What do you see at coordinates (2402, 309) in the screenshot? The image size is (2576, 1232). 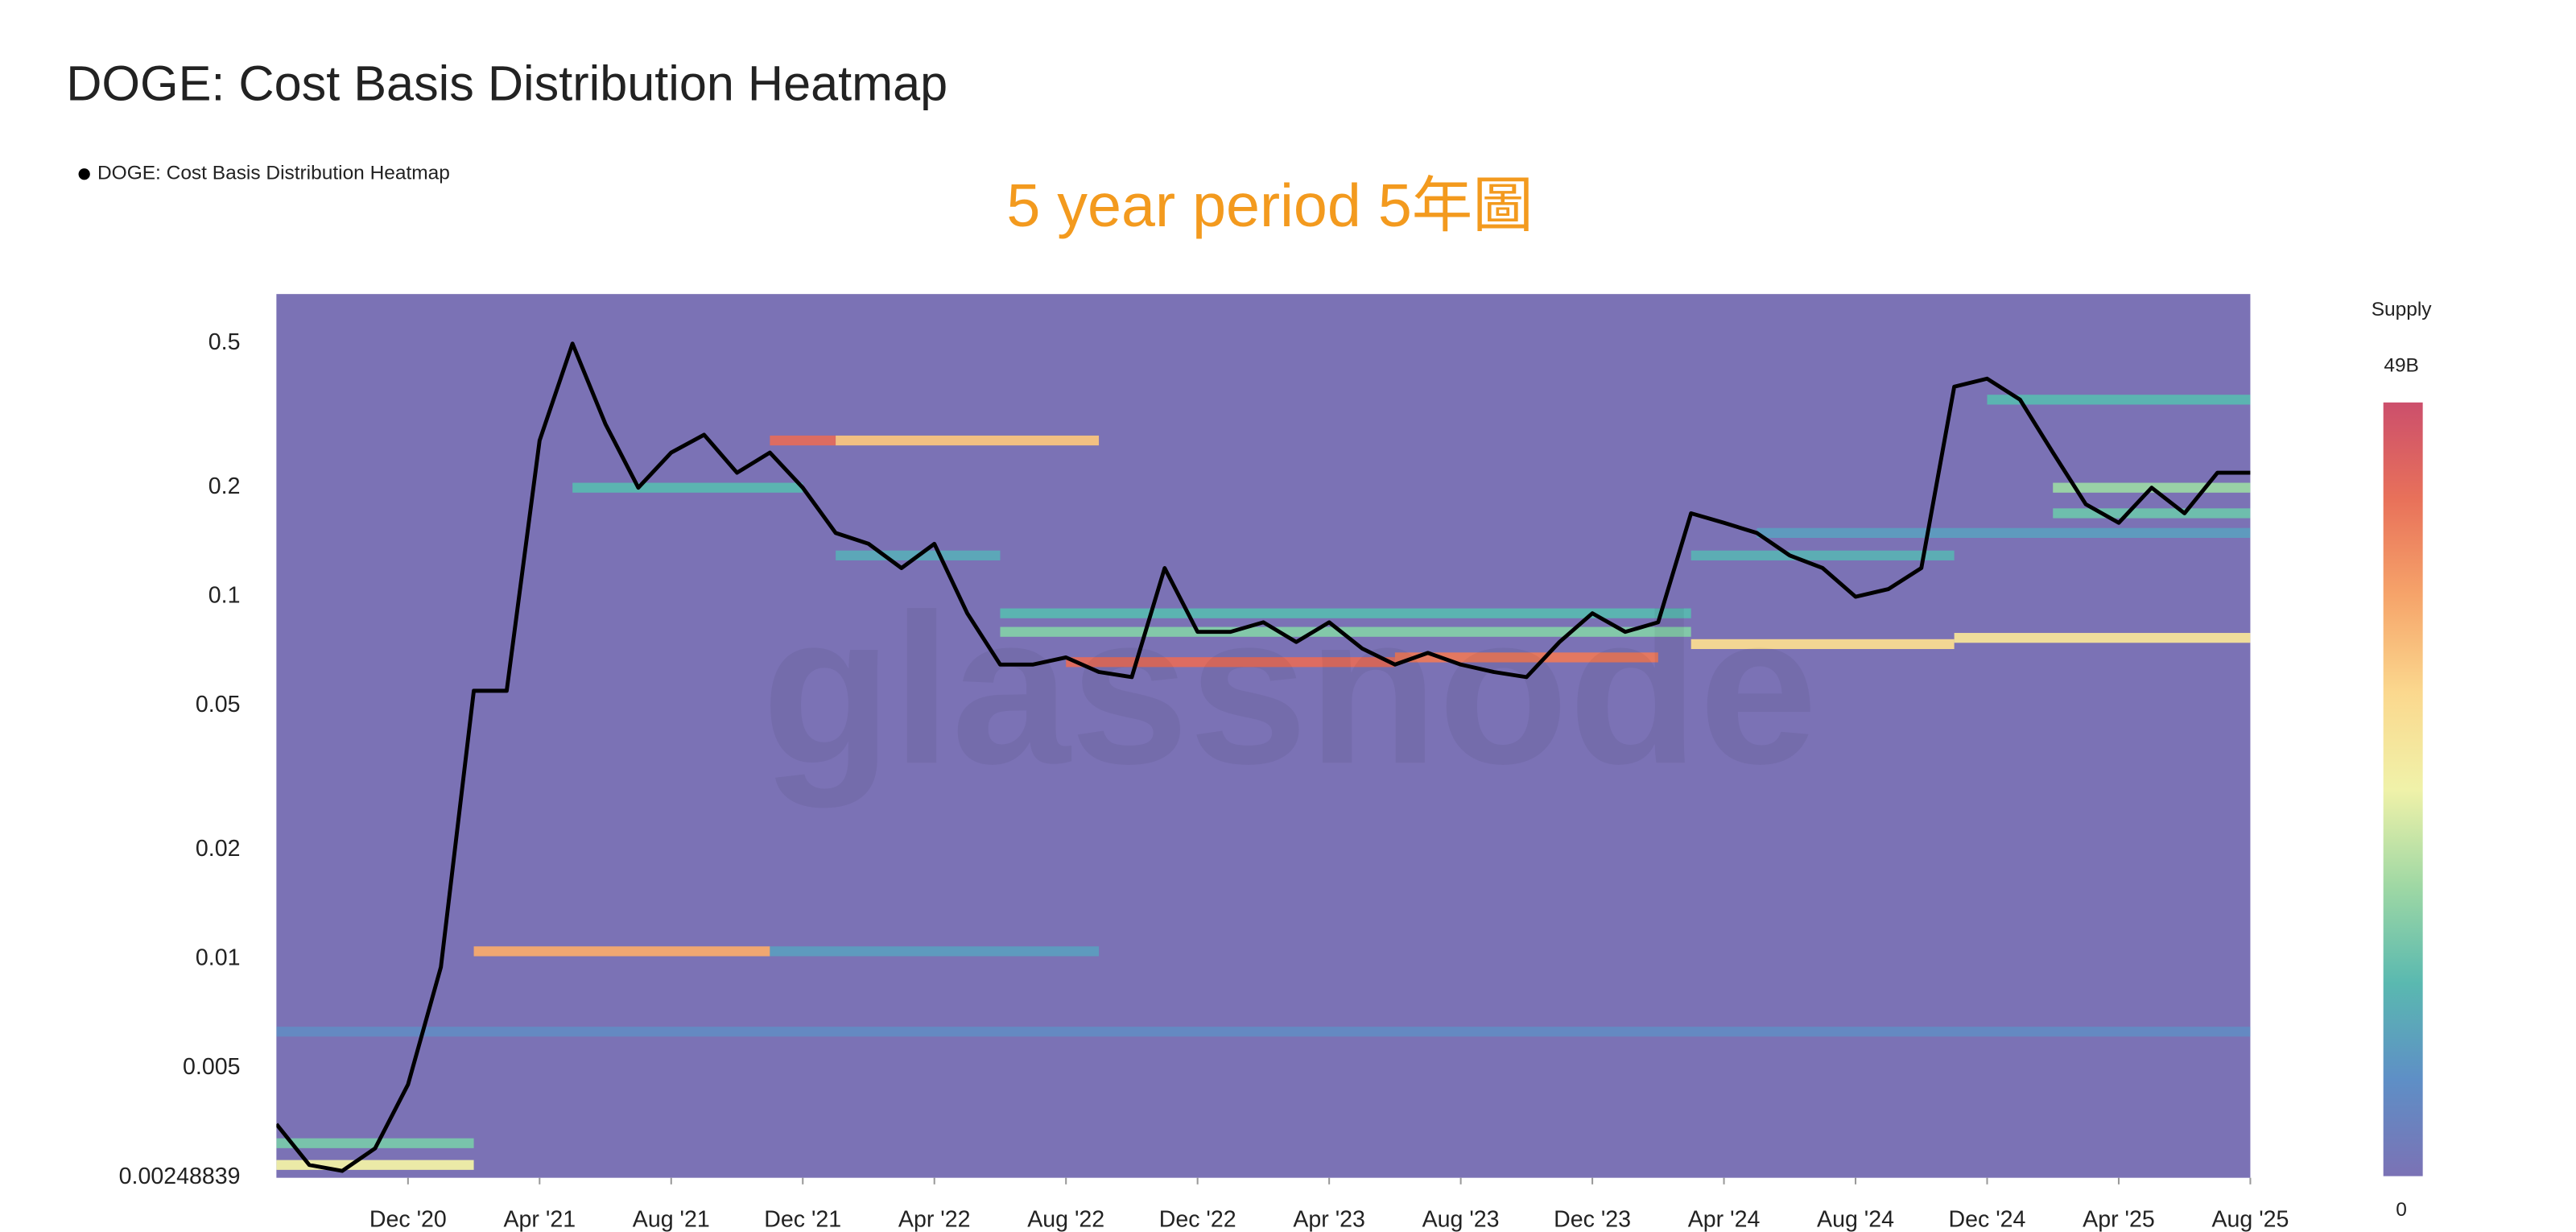 I see `colorbar-title: Supply` at bounding box center [2402, 309].